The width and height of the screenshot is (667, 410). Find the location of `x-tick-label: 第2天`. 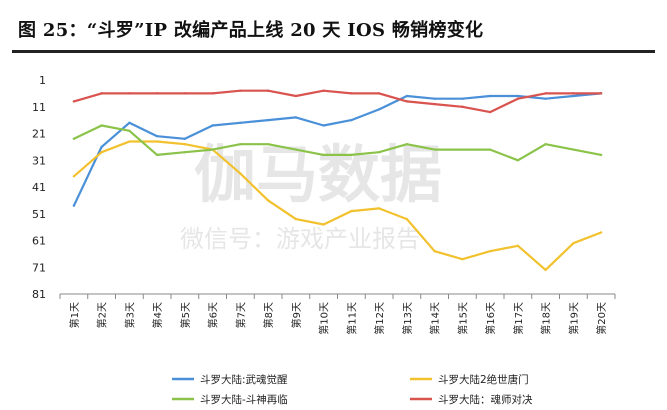

x-tick-label: 第2天 is located at coordinates (102, 315).